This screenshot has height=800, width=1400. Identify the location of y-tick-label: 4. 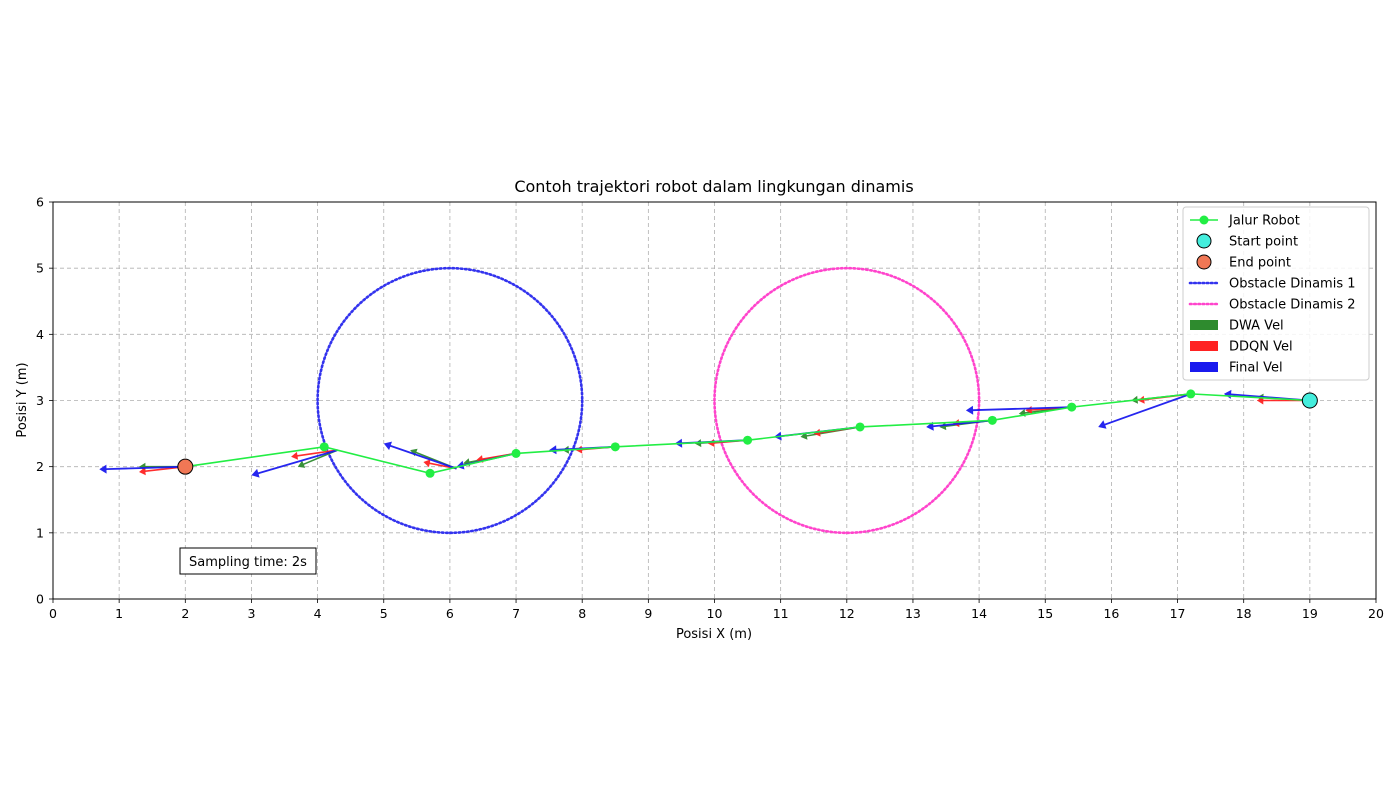
(40, 334).